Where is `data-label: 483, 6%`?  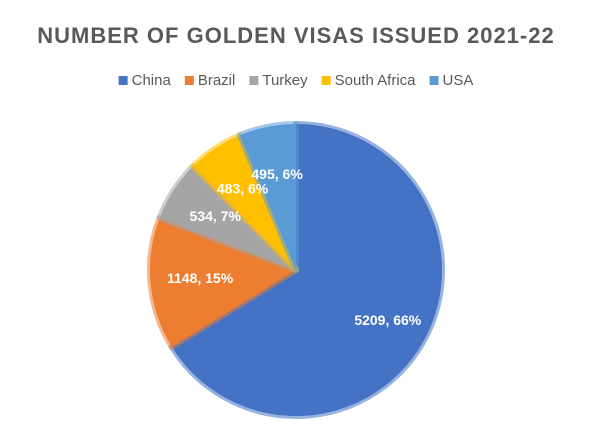
data-label: 483, 6% is located at coordinates (243, 189).